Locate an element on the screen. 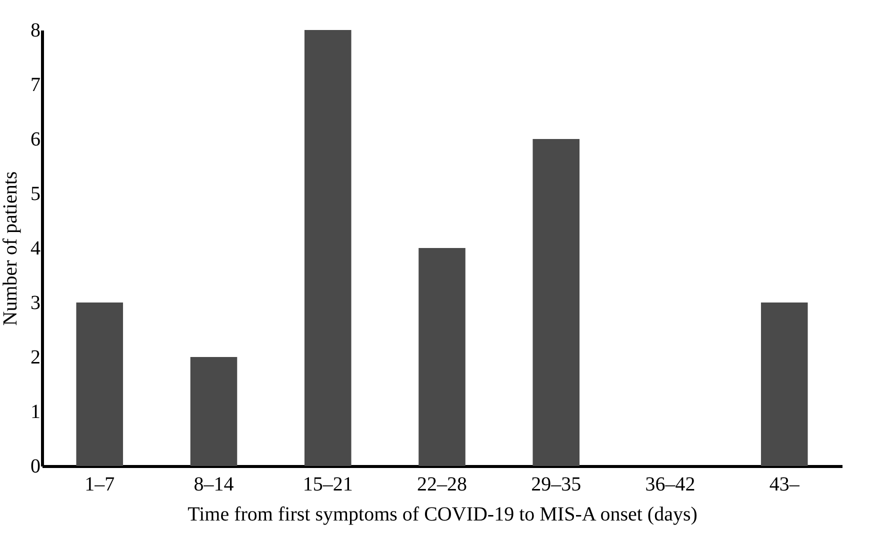  x-tick-label: 8–14 is located at coordinates (214, 485).